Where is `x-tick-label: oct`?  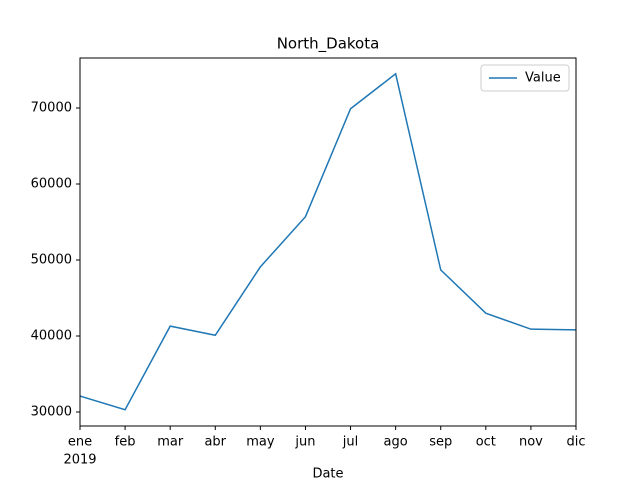 x-tick-label: oct is located at coordinates (486, 442).